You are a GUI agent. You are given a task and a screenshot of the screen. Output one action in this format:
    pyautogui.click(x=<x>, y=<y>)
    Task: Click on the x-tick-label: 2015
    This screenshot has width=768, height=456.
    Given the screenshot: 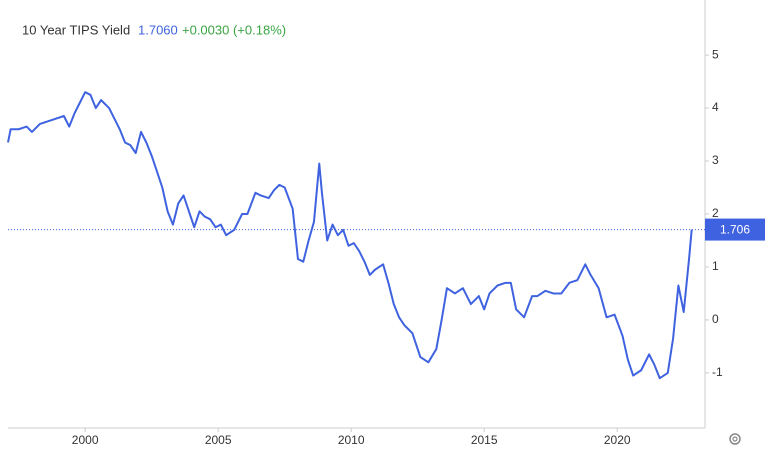 What is the action you would take?
    pyautogui.click(x=484, y=440)
    